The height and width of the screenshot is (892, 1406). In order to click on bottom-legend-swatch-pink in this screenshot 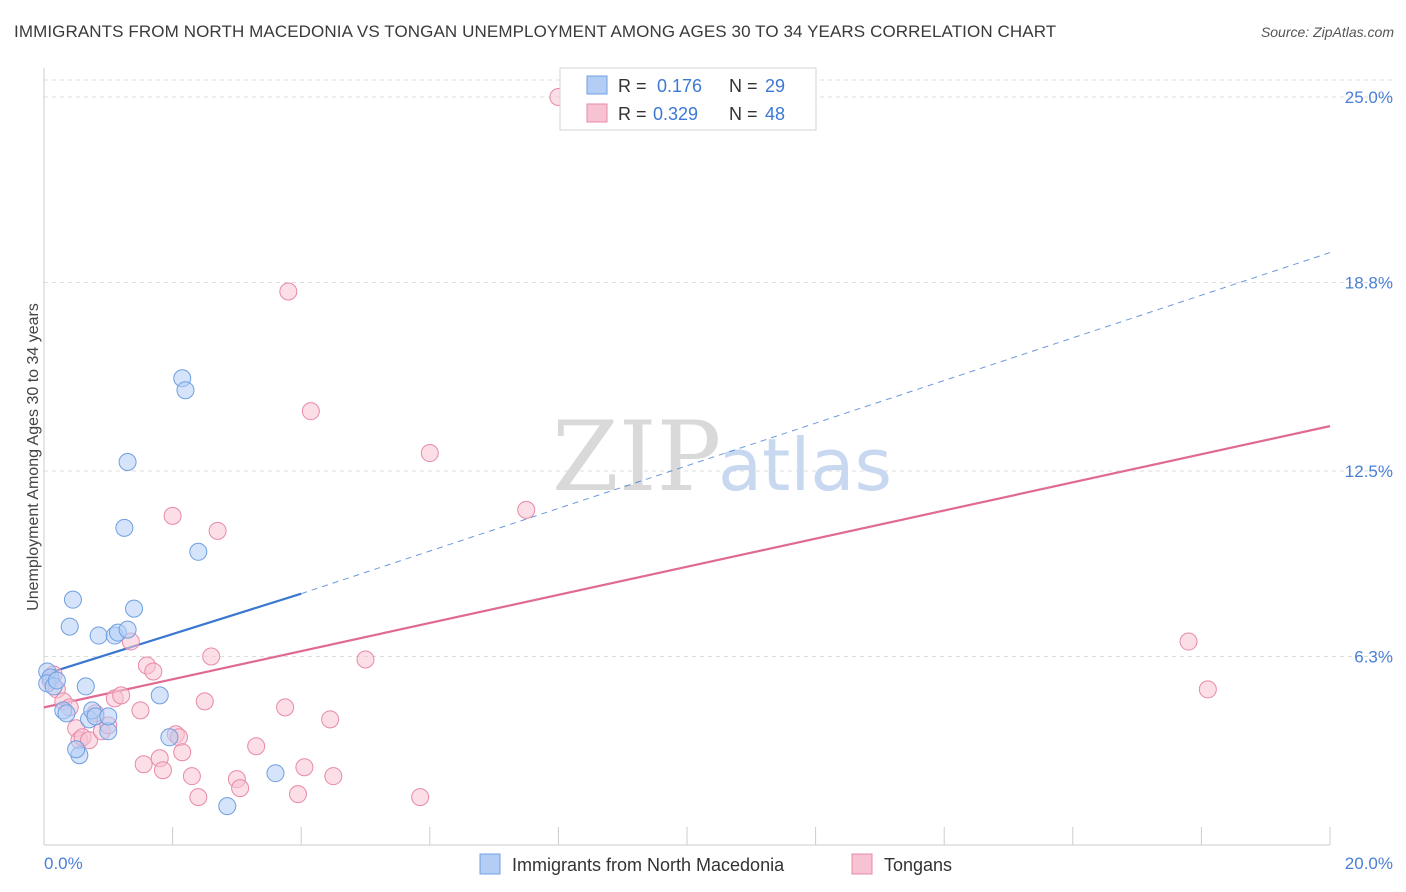, I will do `click(862, 864)`.